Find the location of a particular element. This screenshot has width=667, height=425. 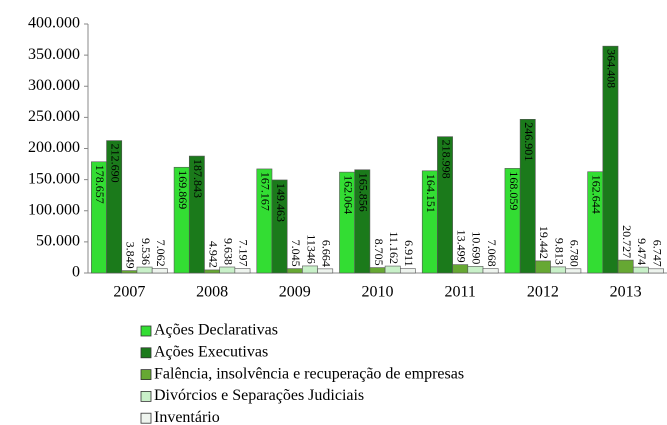

y-tick-label: 400.000 is located at coordinates (54, 23).